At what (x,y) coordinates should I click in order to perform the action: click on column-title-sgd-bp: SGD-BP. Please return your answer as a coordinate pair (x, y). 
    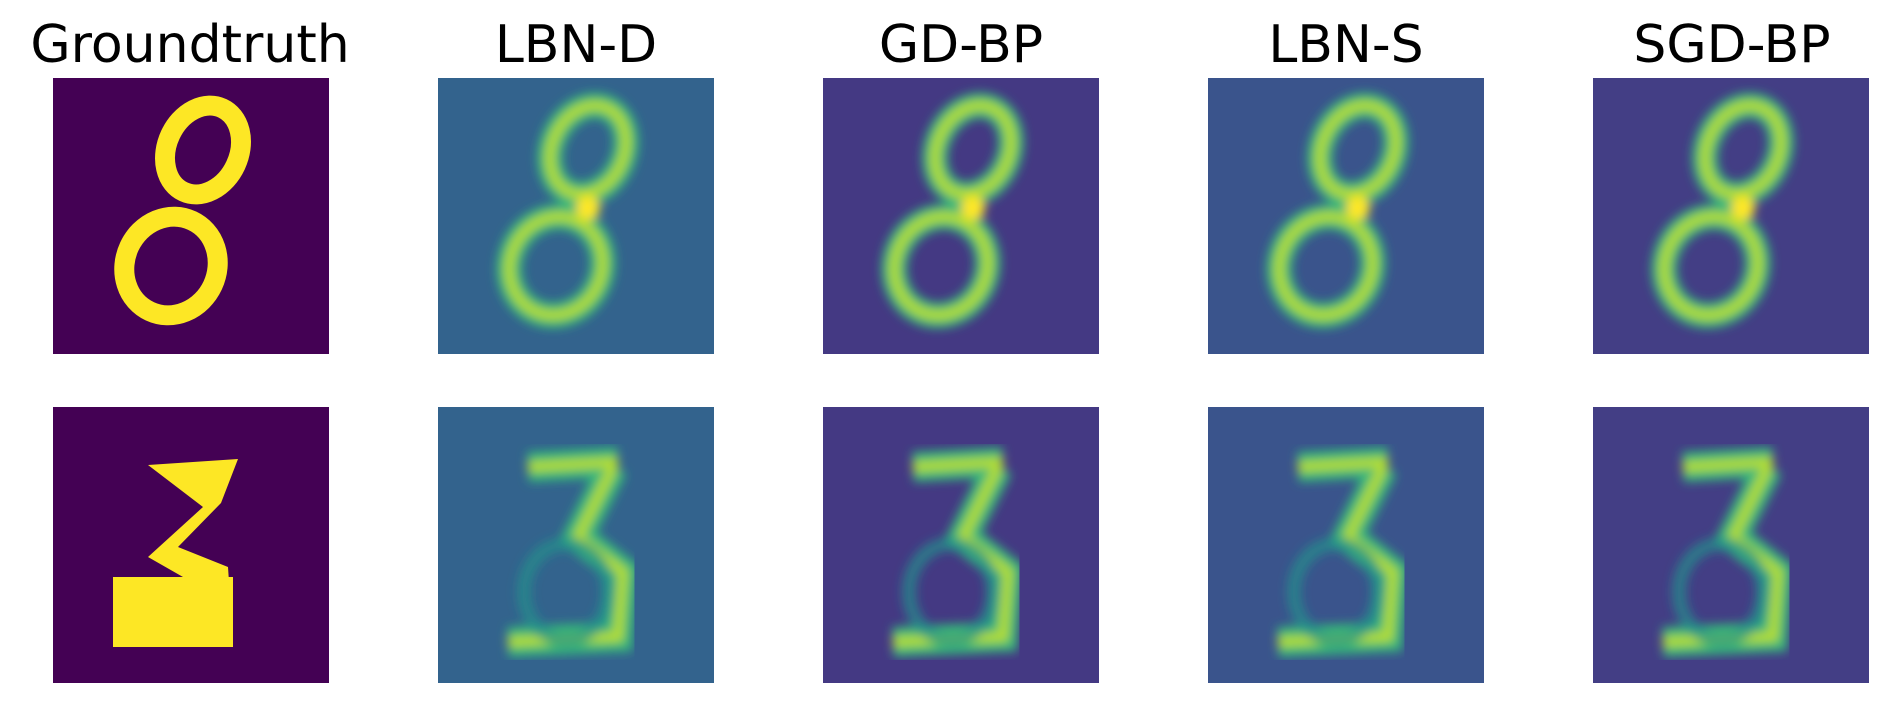
    Looking at the image, I should click on (1732, 45).